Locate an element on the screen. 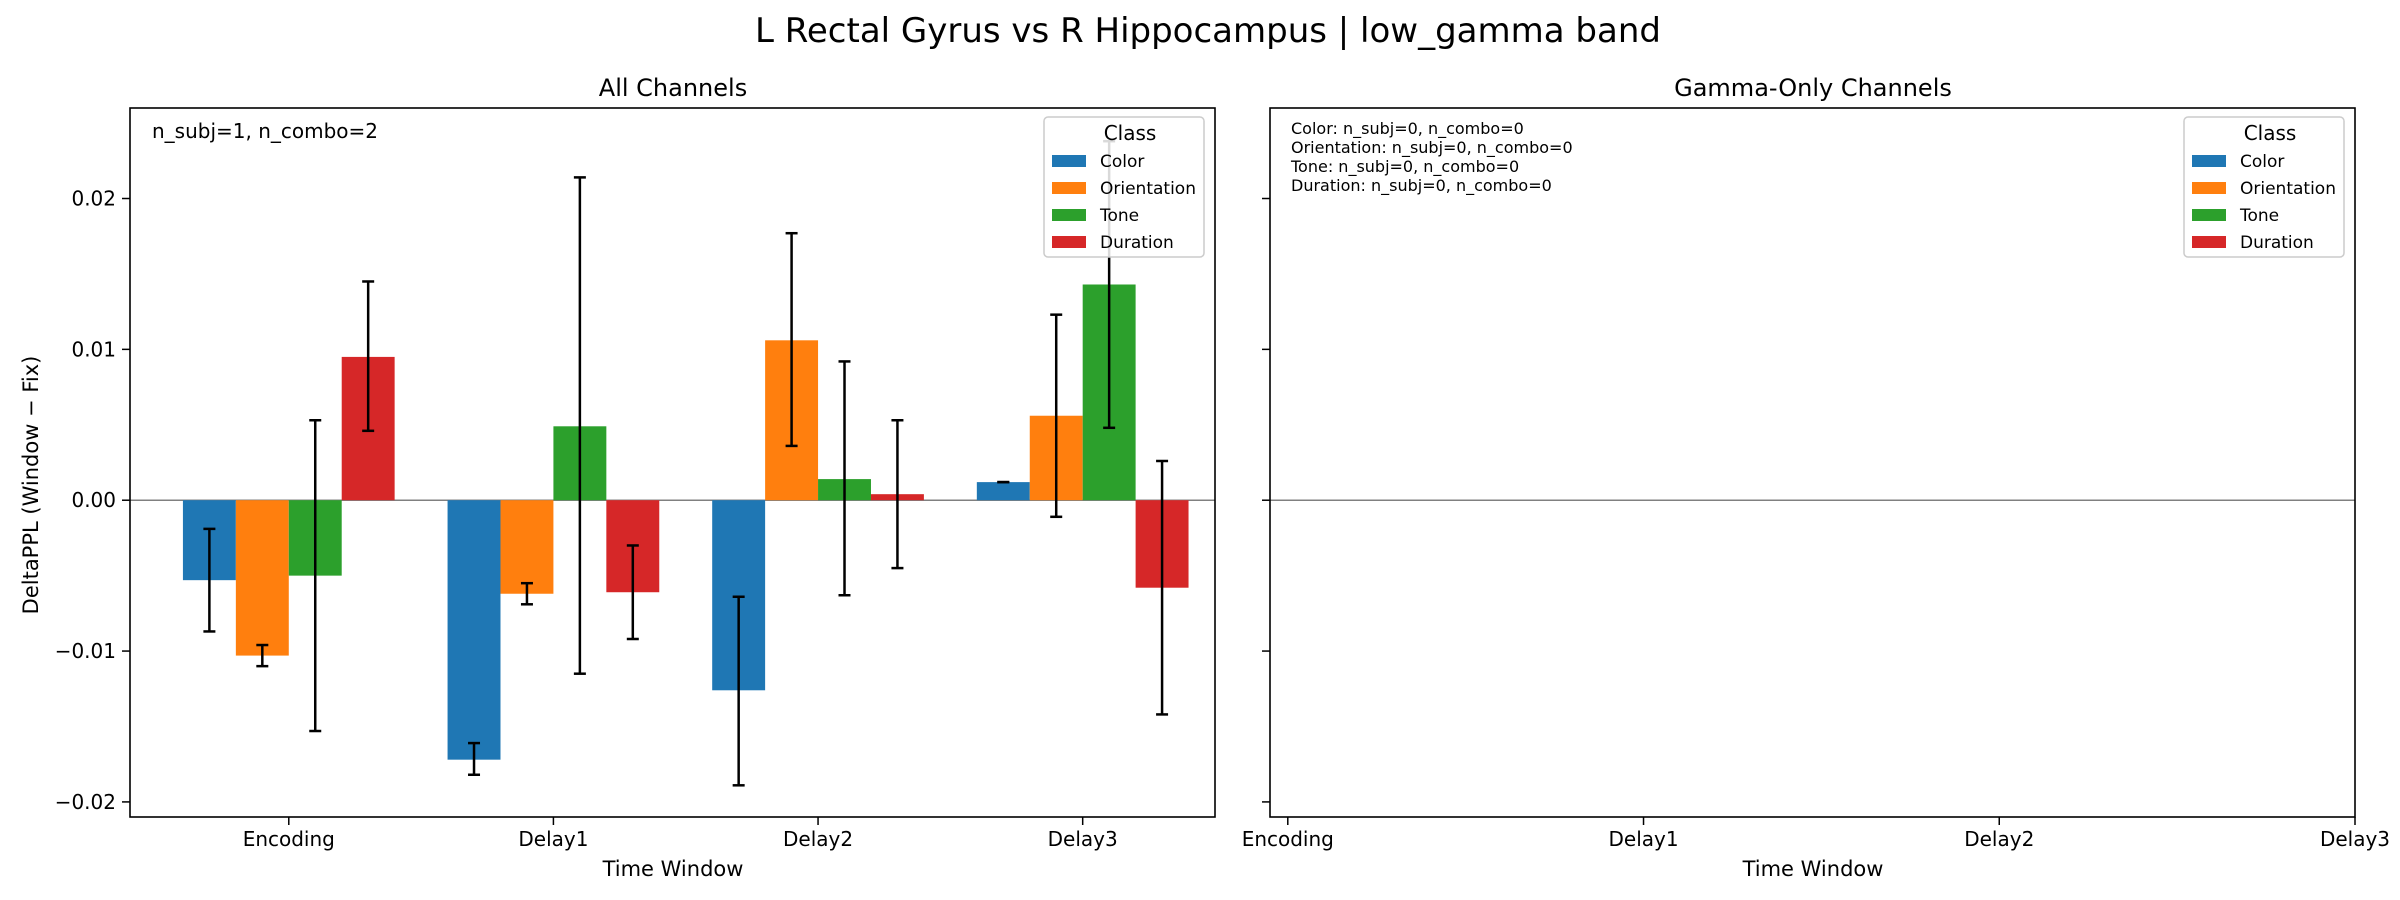 The width and height of the screenshot is (2400, 900). gamma-only-title: Gamma-Only Channels is located at coordinates (1813, 88).